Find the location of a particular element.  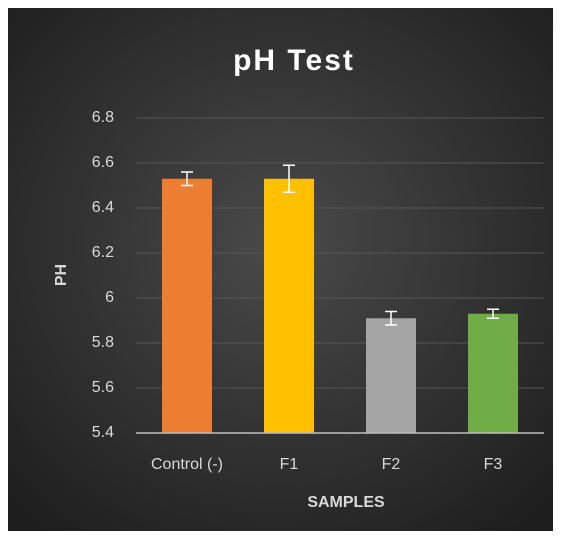

x-tick-label: F1 is located at coordinates (289, 464).